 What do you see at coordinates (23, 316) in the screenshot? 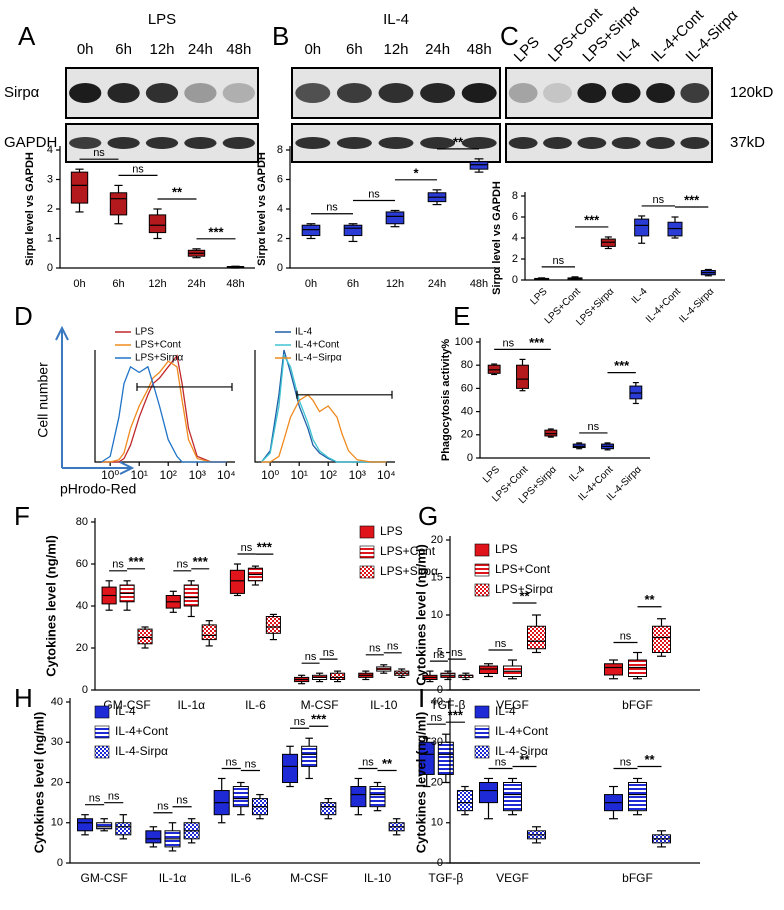
I see `panel-label: D` at bounding box center [23, 316].